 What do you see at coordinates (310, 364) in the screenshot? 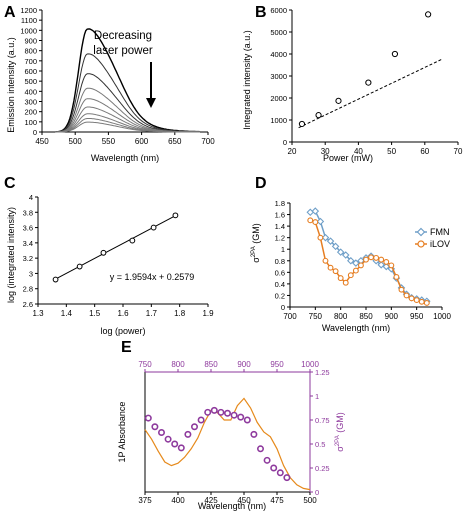
I see `panel-e-top-tick-label: 1000` at bounding box center [310, 364].